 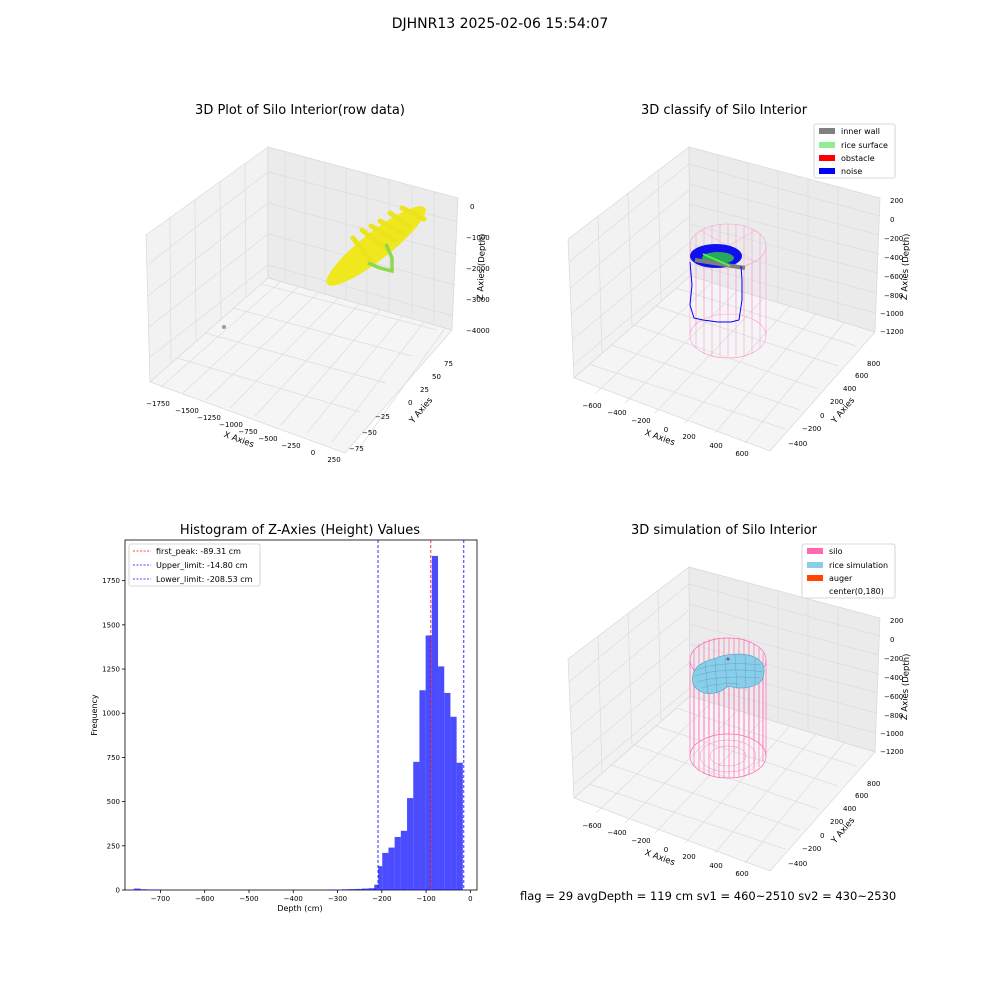 I want to click on simulation-xtick: −400, so click(x=616, y=833).